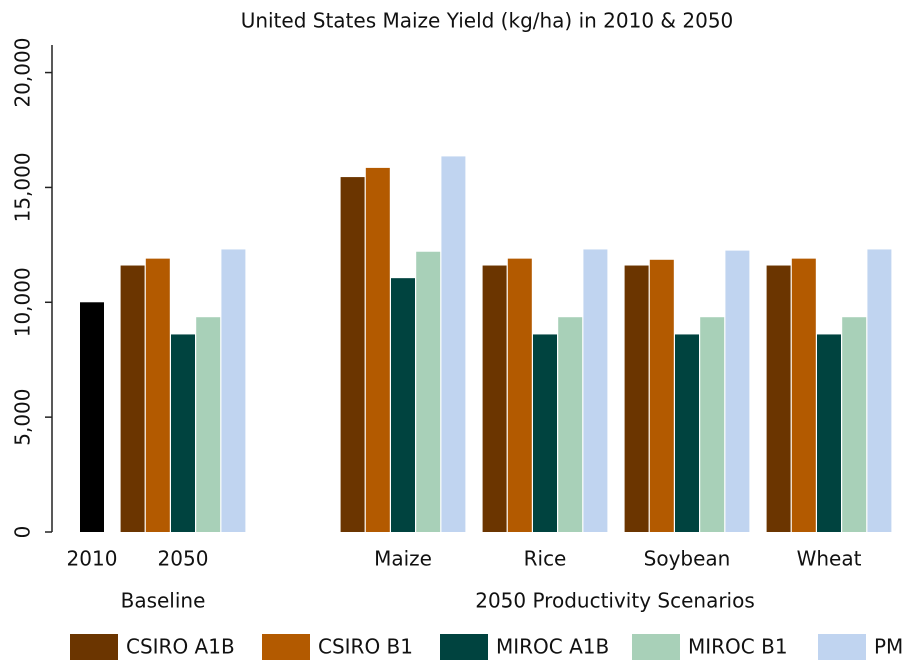 The height and width of the screenshot is (661, 909). Describe the element at coordinates (738, 647) in the screenshot. I see `legend-label: MIROC B1` at that location.